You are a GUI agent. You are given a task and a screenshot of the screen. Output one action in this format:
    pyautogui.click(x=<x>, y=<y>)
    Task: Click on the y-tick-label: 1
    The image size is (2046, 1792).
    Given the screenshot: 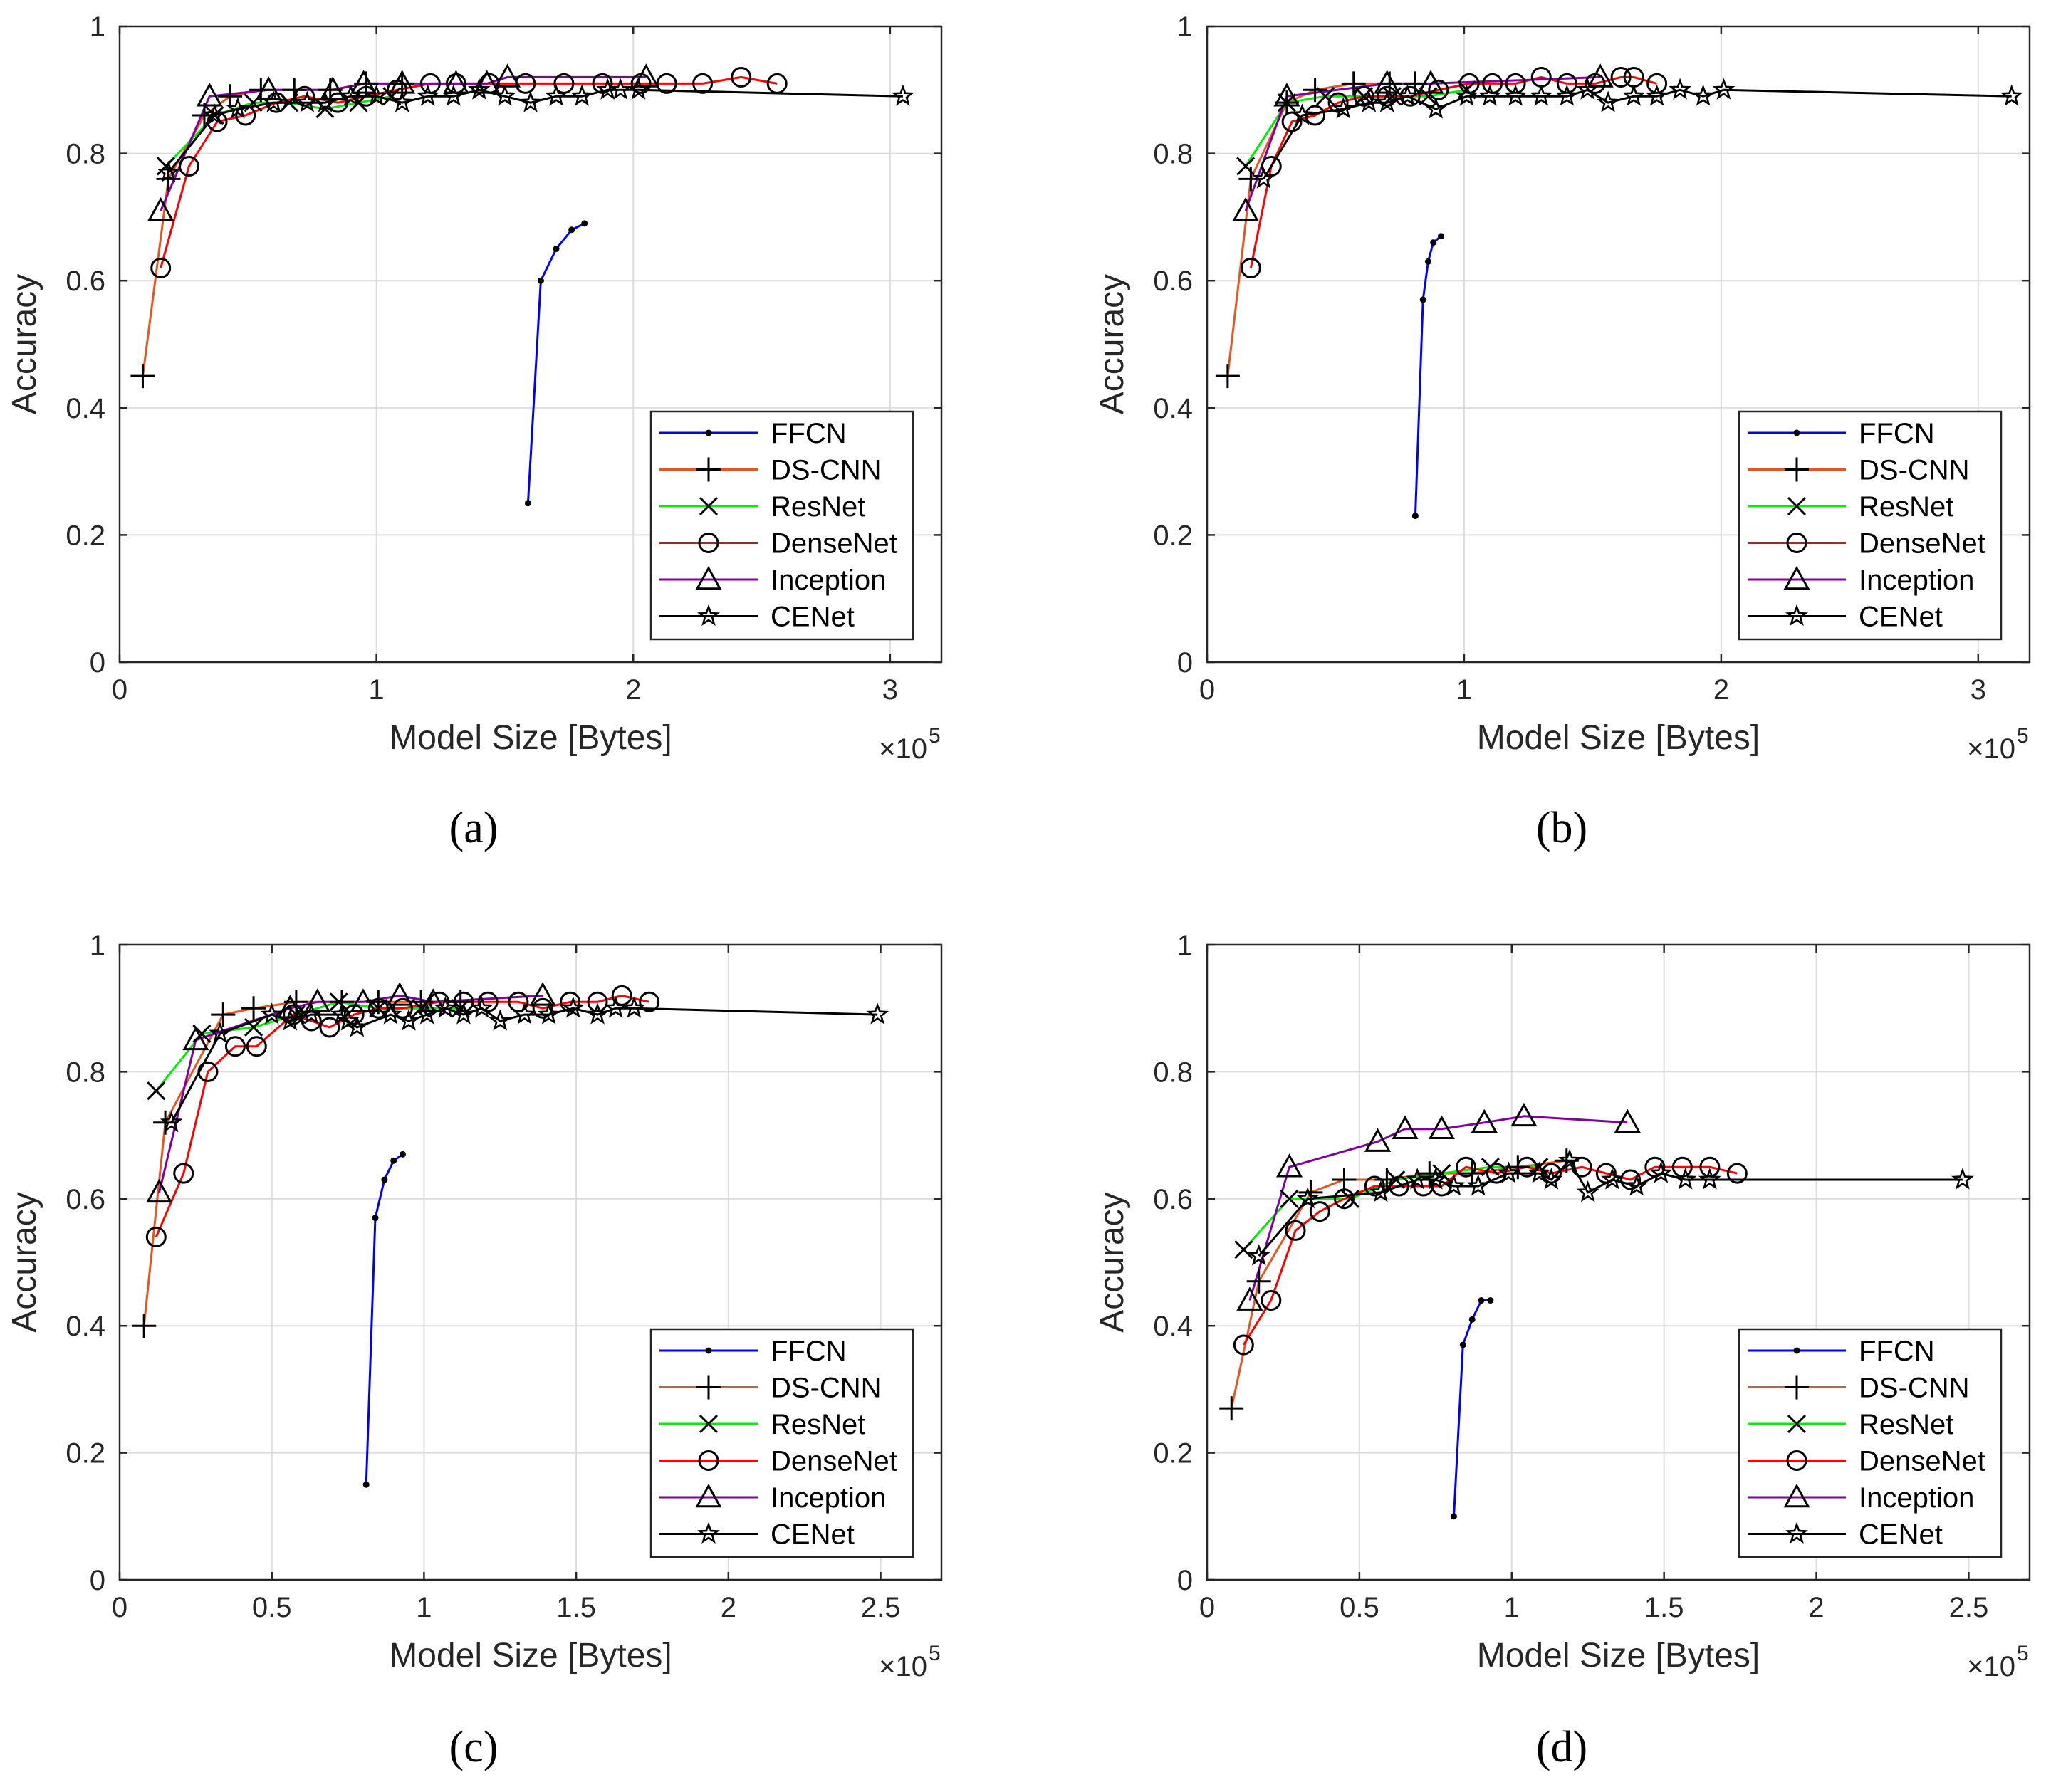 What is the action you would take?
    pyautogui.click(x=1185, y=27)
    